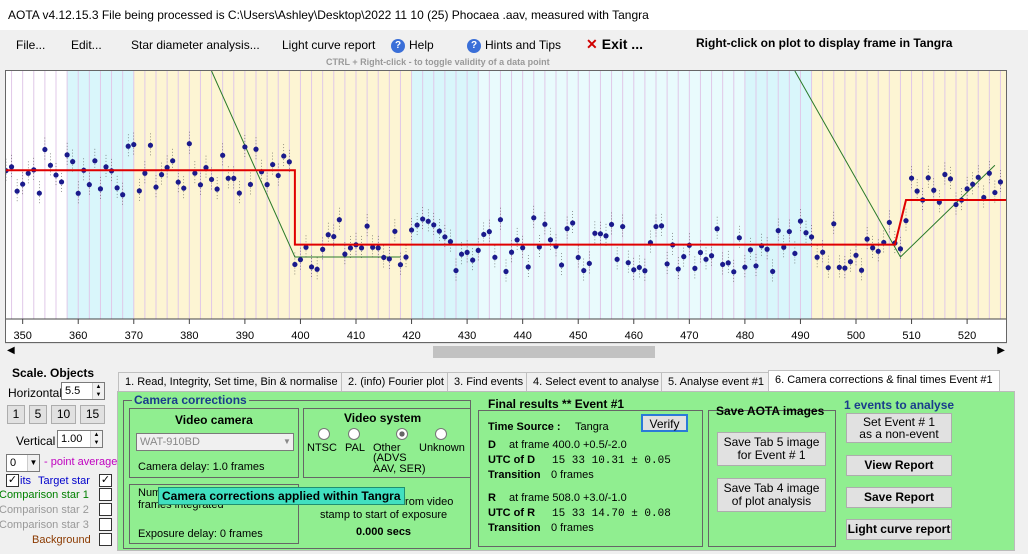 This screenshot has width=1028, height=554. Describe the element at coordinates (105, 480) in the screenshot. I see `target-star-check: ✓` at that location.